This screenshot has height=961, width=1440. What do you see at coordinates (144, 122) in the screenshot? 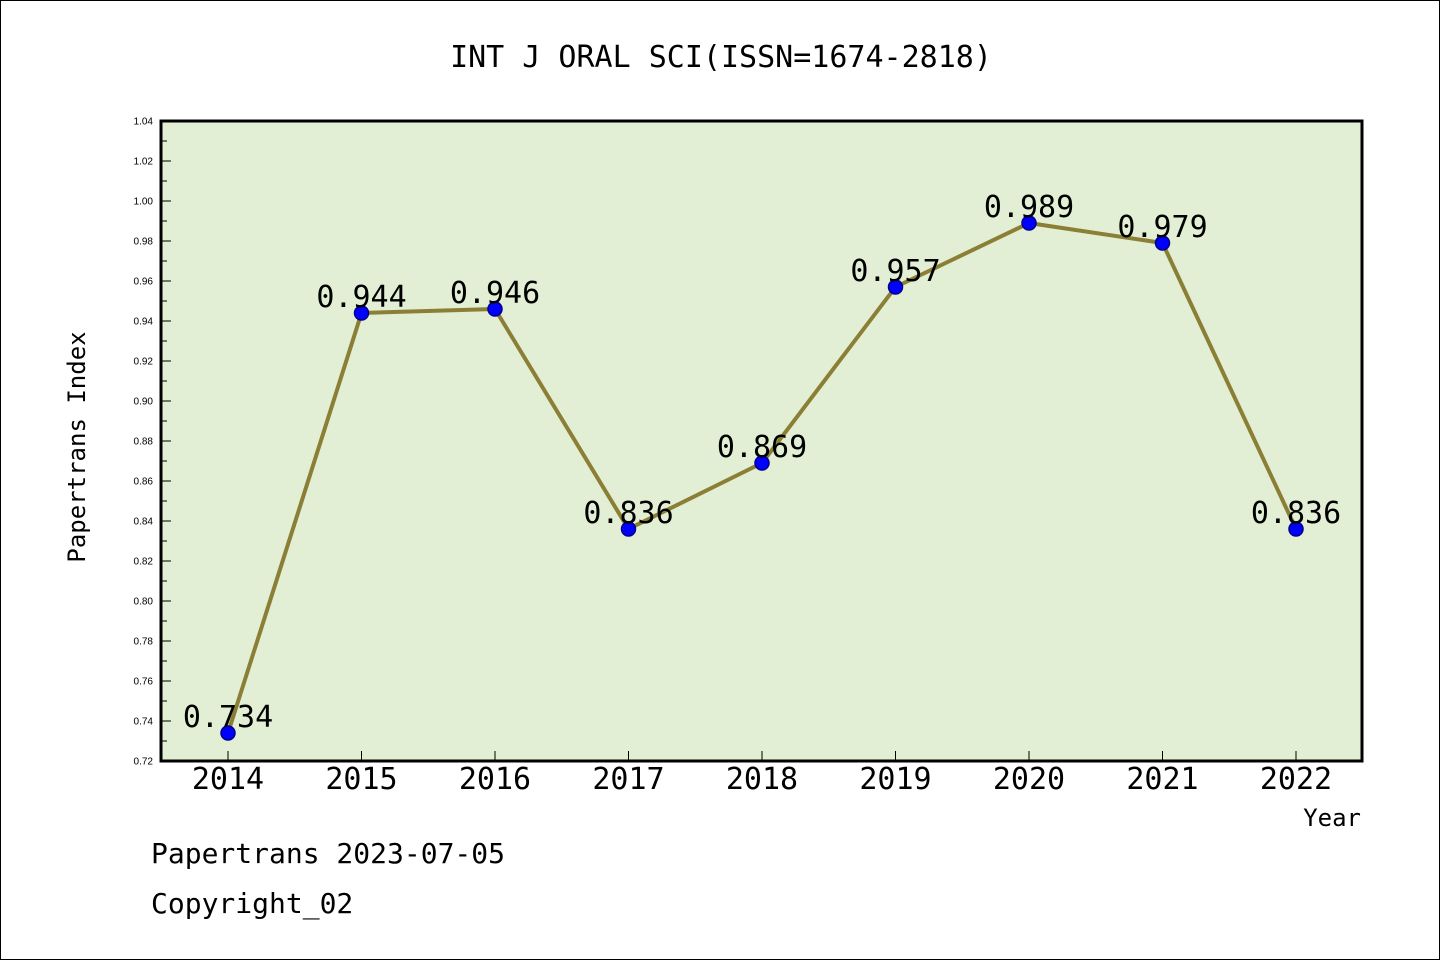
I see `y-tick-label: 1.04` at bounding box center [144, 122].